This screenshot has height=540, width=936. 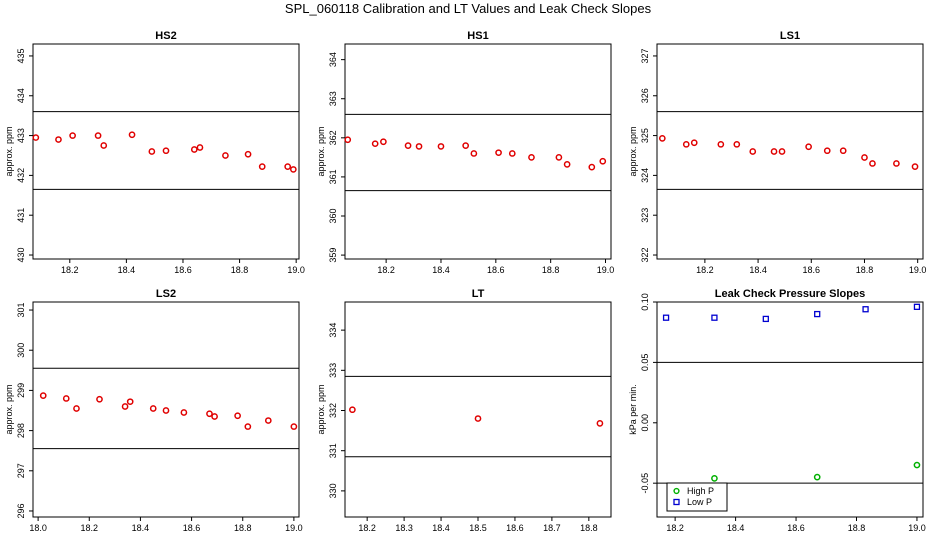 I want to click on panel-title: HS1, so click(x=477, y=36).